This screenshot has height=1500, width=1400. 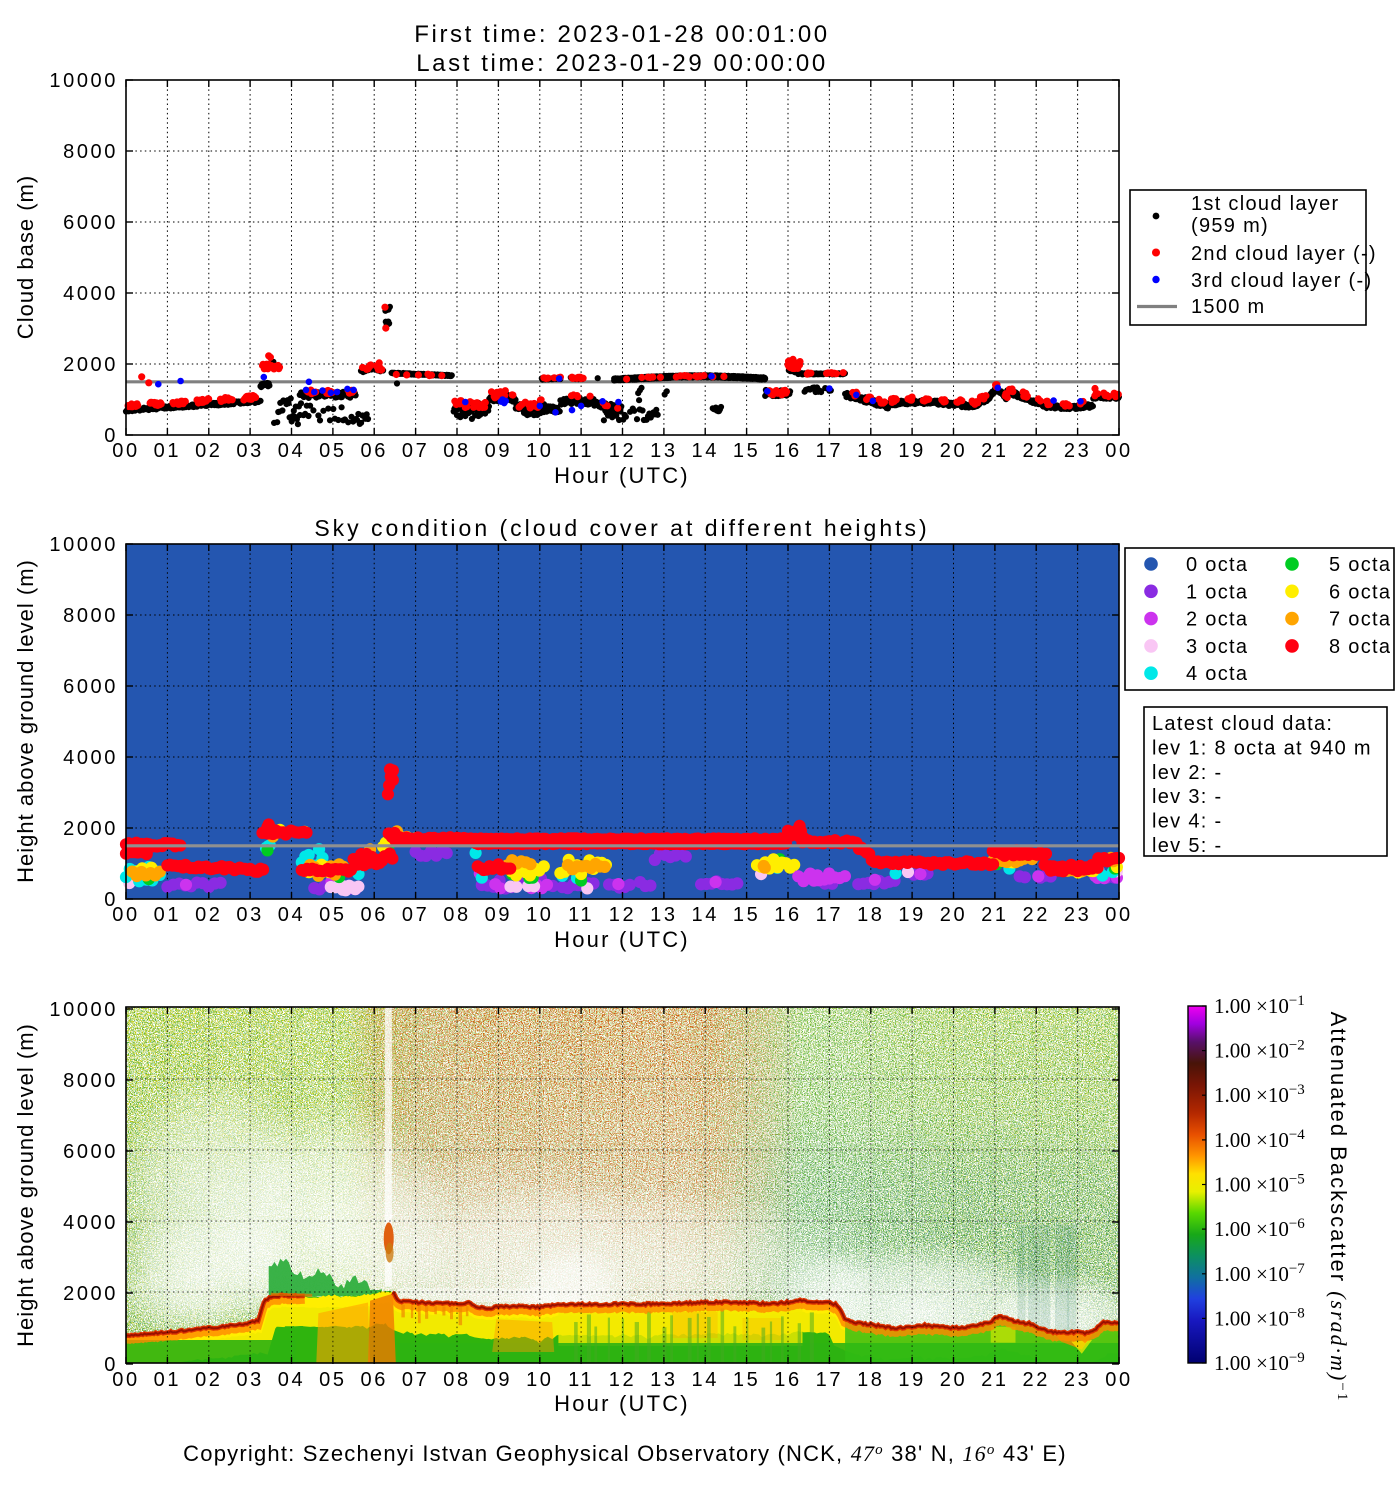 I want to click on svg-text: 3rd cloud layer (-), so click(x=1281, y=281).